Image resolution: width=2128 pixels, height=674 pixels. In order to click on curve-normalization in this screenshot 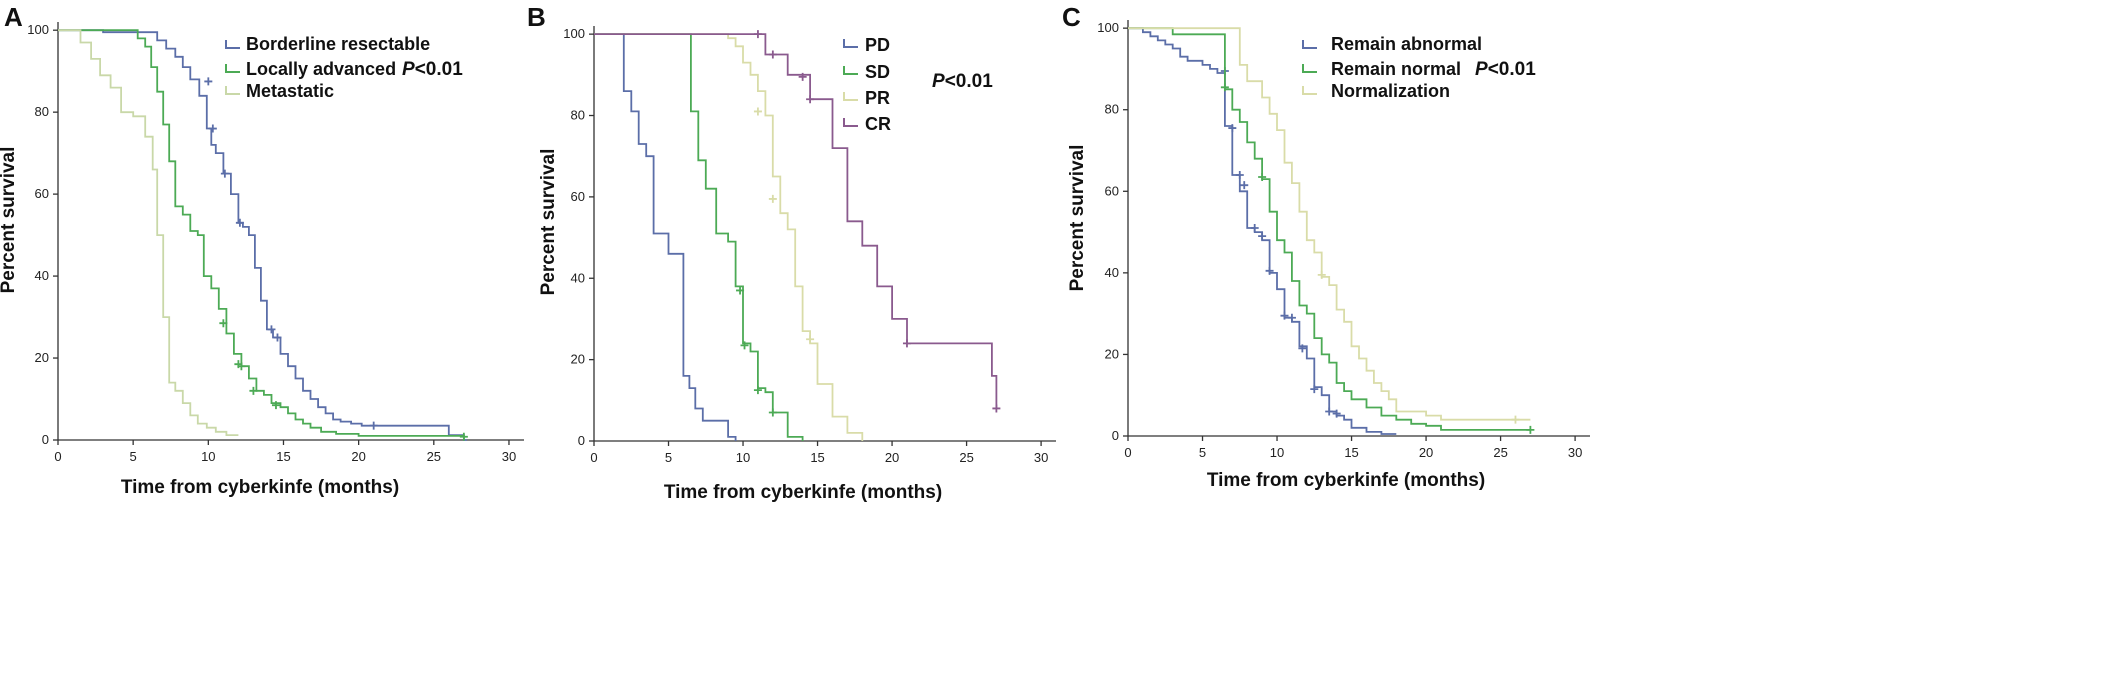, I will do `click(1329, 224)`.